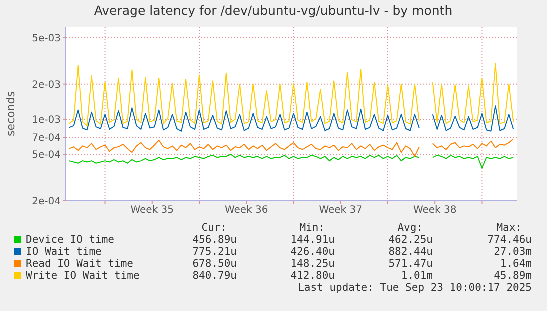  I want to click on y-tick-label: 1e-03, so click(46, 120).